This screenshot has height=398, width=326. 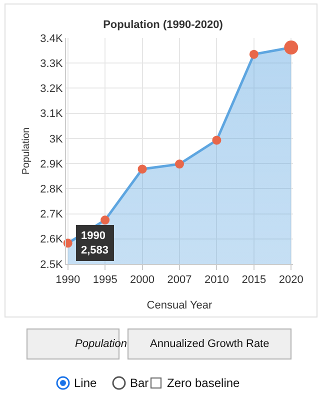 What do you see at coordinates (86, 383) in the screenshot?
I see `text: Line` at bounding box center [86, 383].